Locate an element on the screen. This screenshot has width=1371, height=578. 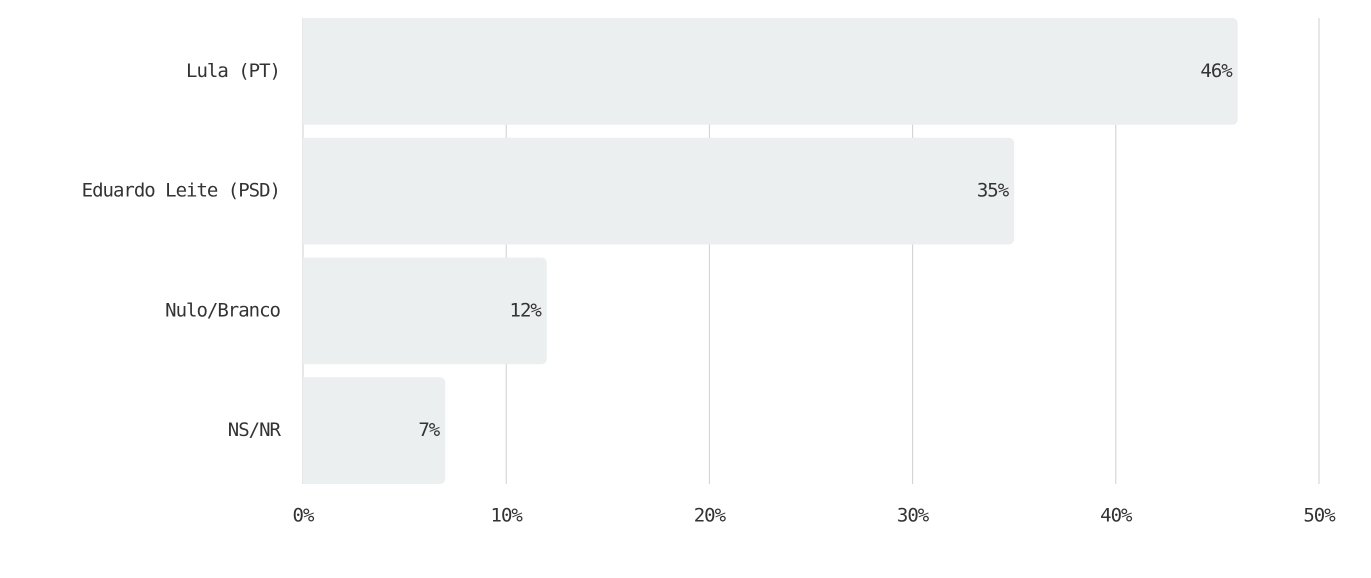
y-tick-label: Nulo/Branco is located at coordinates (222, 310).